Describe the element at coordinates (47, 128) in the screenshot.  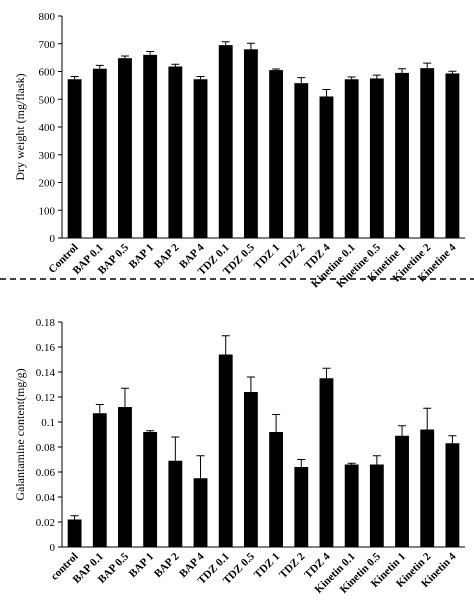
I see `y-tick-label: 400` at that location.